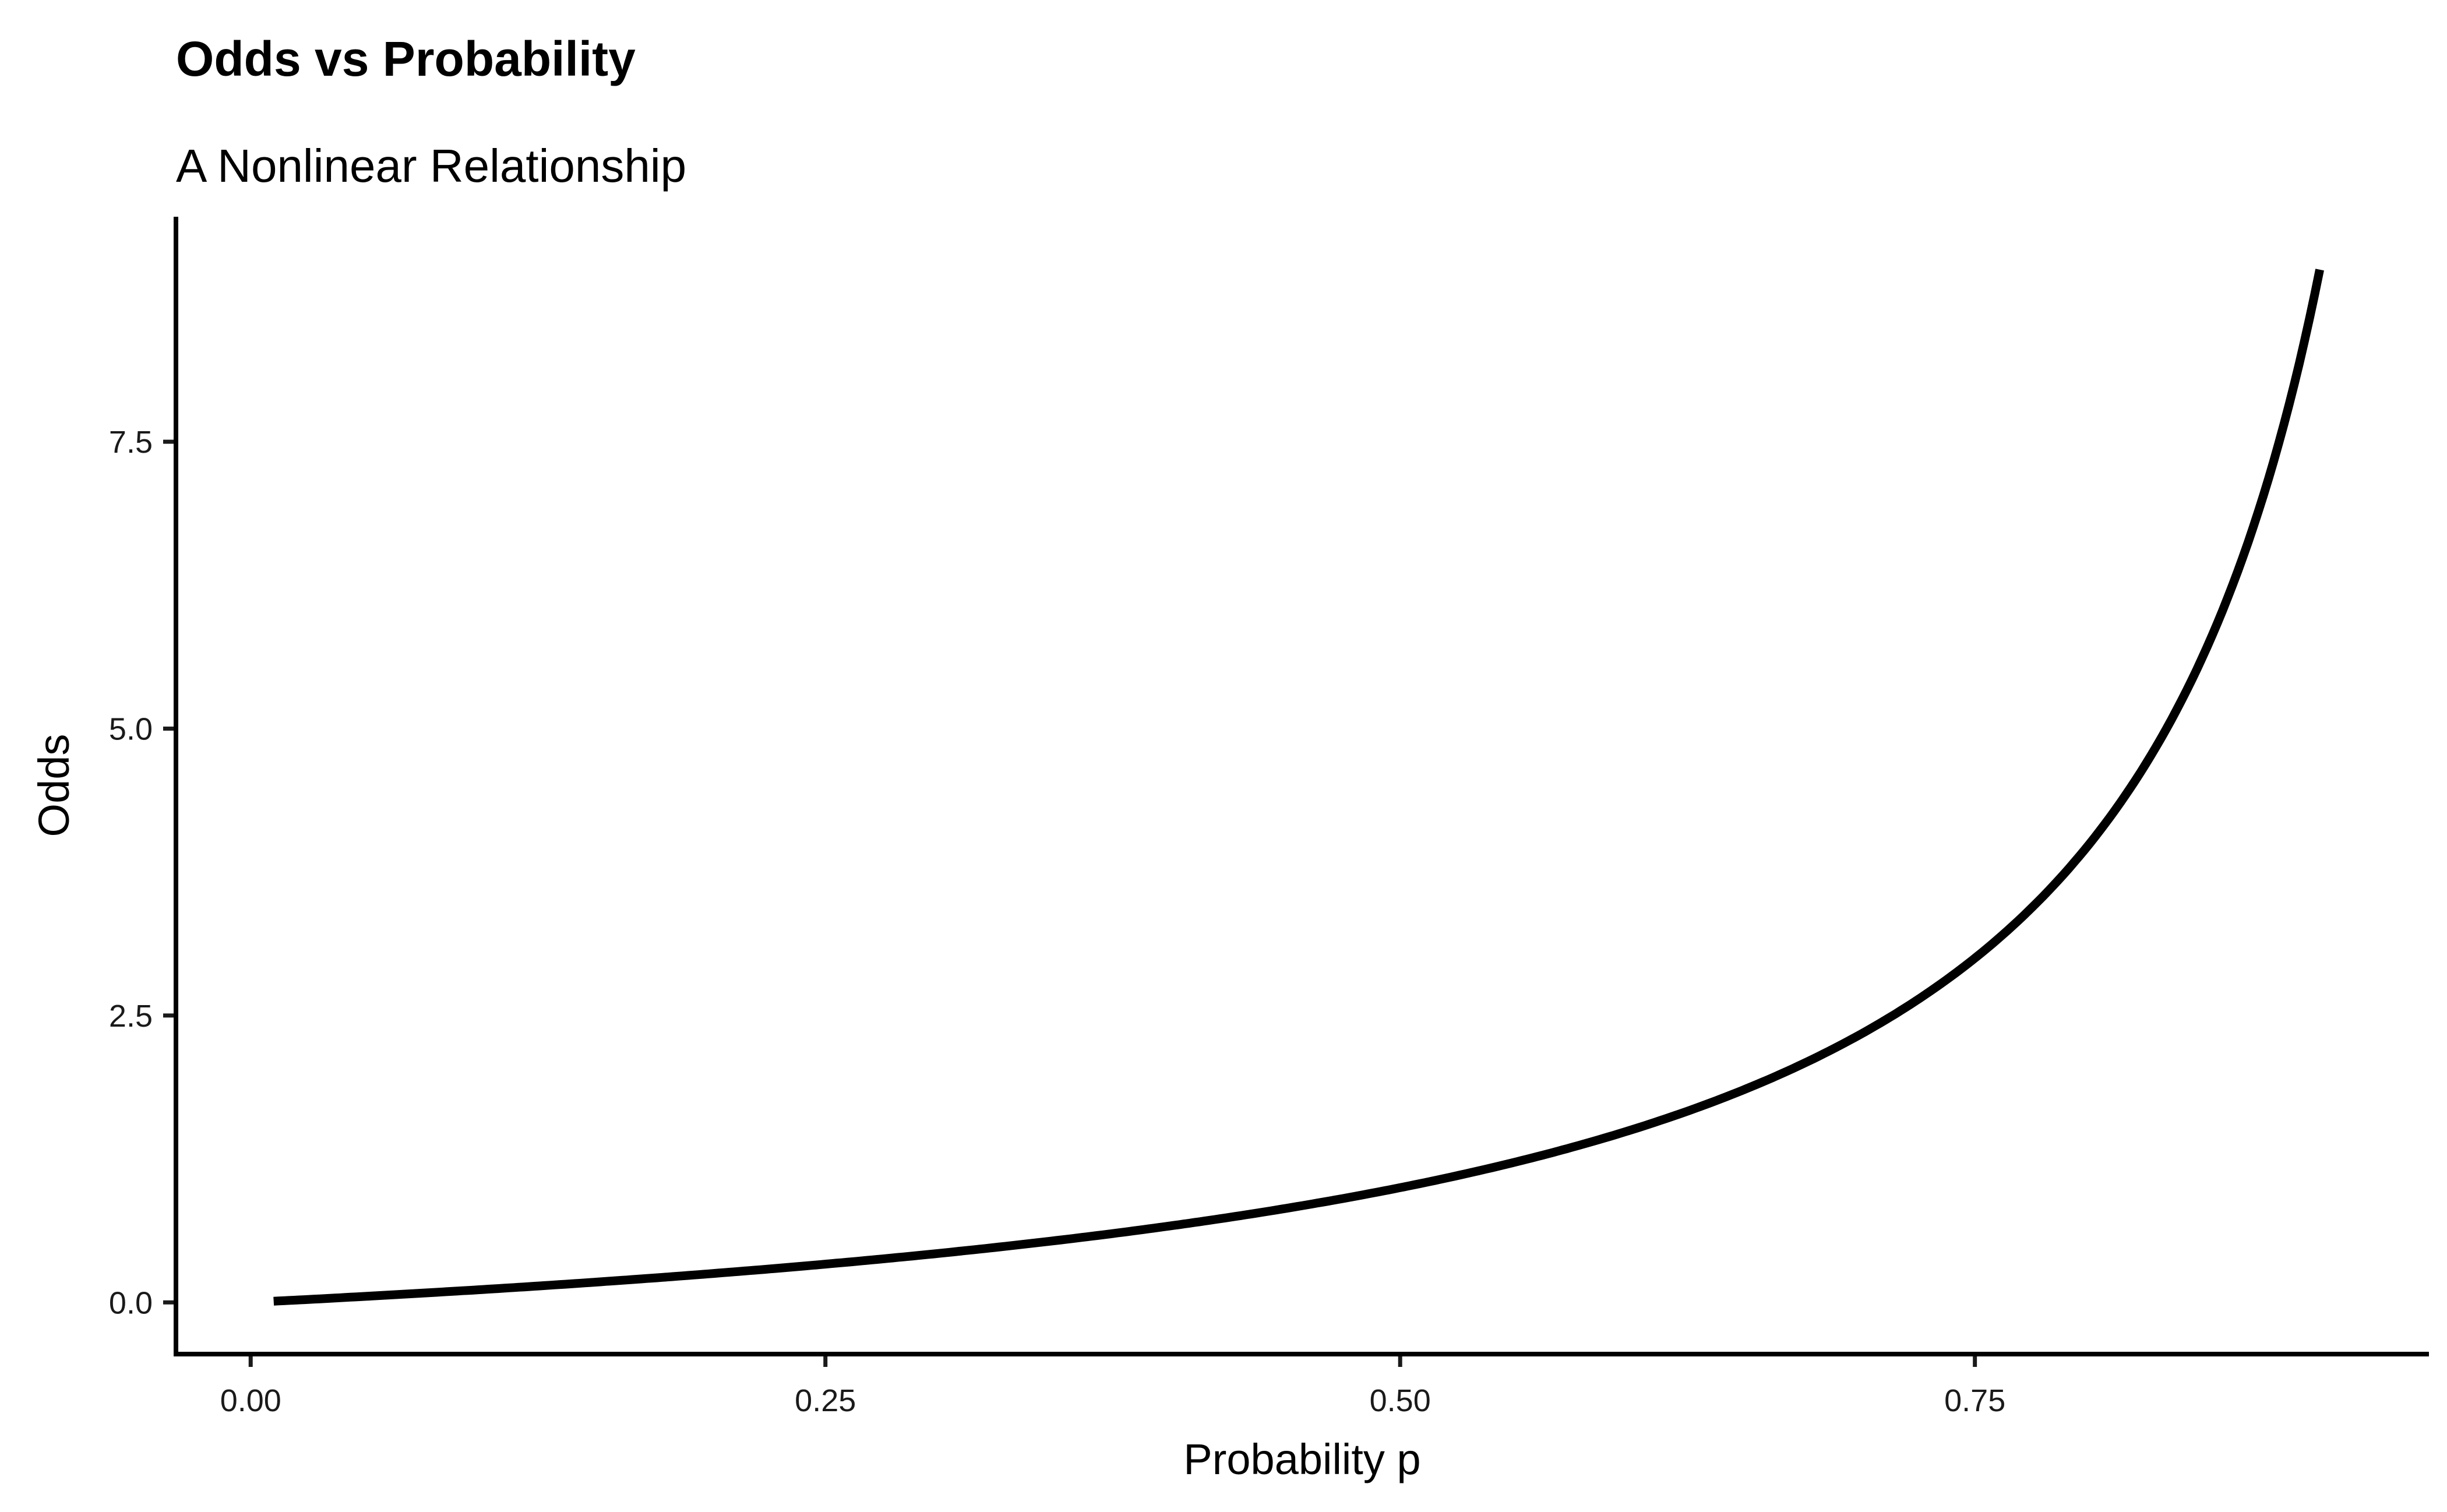  What do you see at coordinates (1400, 1400) in the screenshot?
I see `x-tick-label: 0.50` at bounding box center [1400, 1400].